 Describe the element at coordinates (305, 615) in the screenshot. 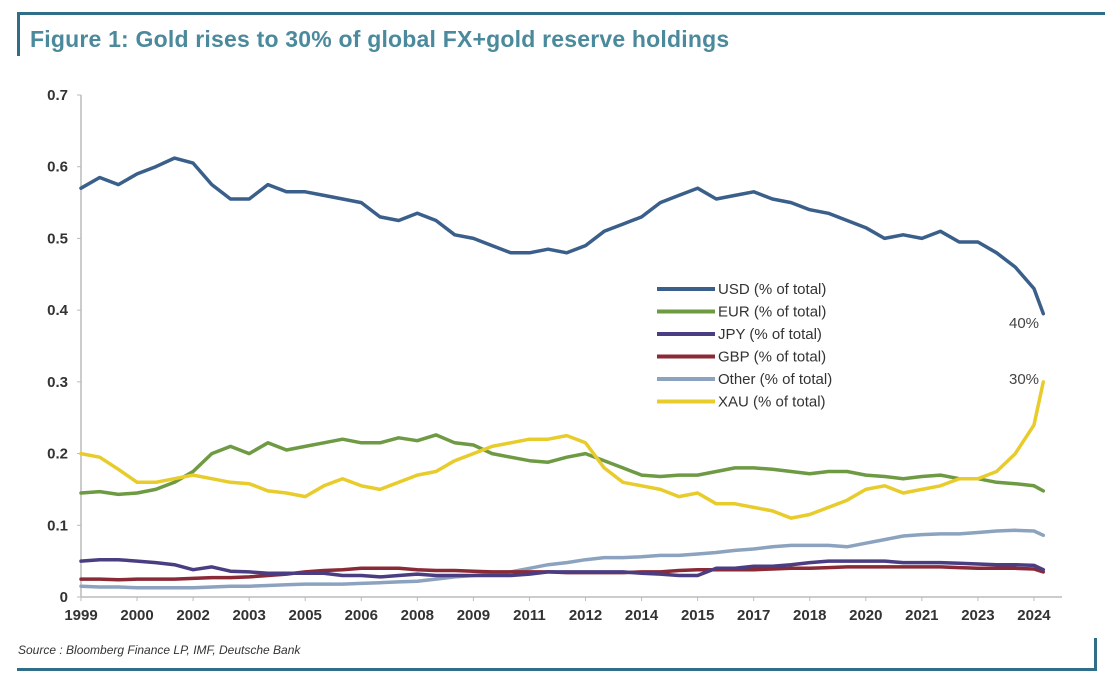

I see `x-tick-label: 2005` at that location.